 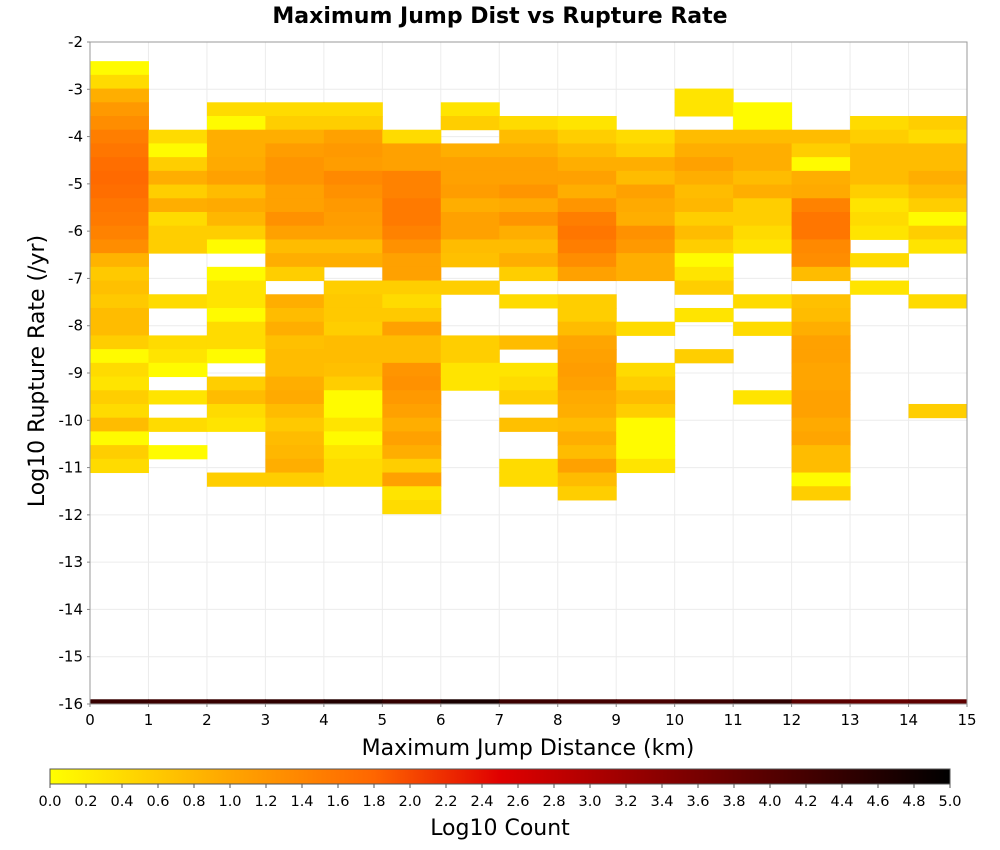 I want to click on colorbar-tick-label: 3.2, so click(x=625, y=802).